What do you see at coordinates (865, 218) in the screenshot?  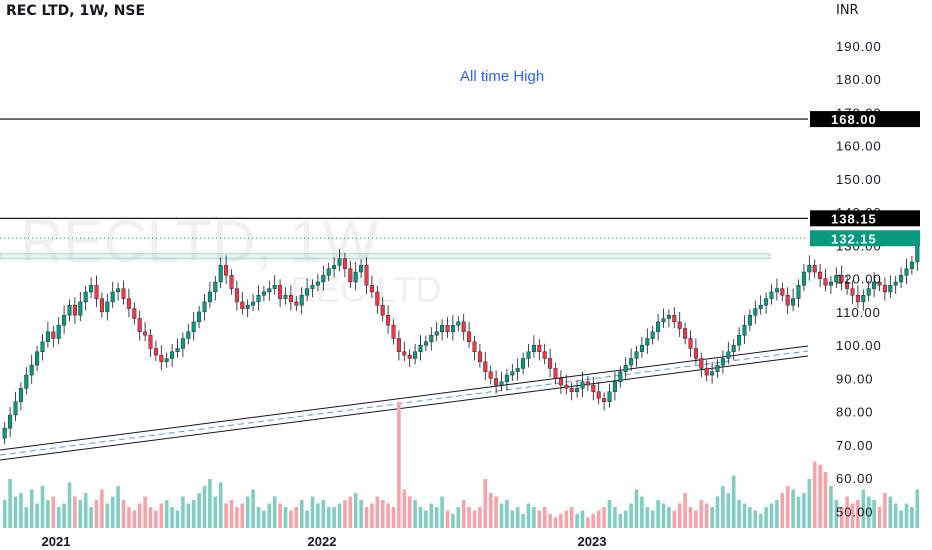 I see `price-label-box` at bounding box center [865, 218].